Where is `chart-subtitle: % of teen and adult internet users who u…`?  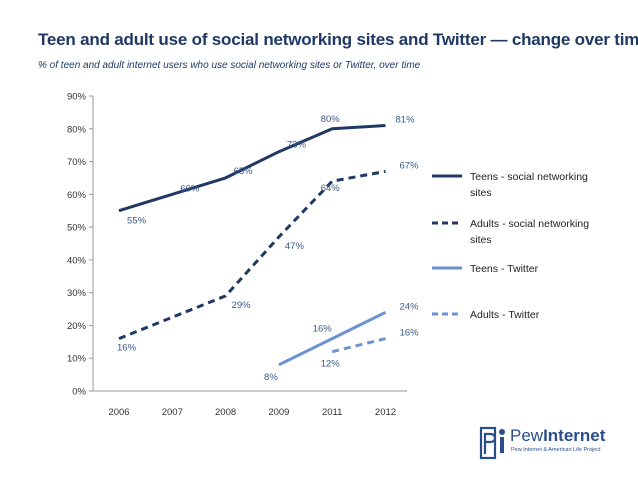 chart-subtitle: % of teen and adult internet users who u… is located at coordinates (229, 65).